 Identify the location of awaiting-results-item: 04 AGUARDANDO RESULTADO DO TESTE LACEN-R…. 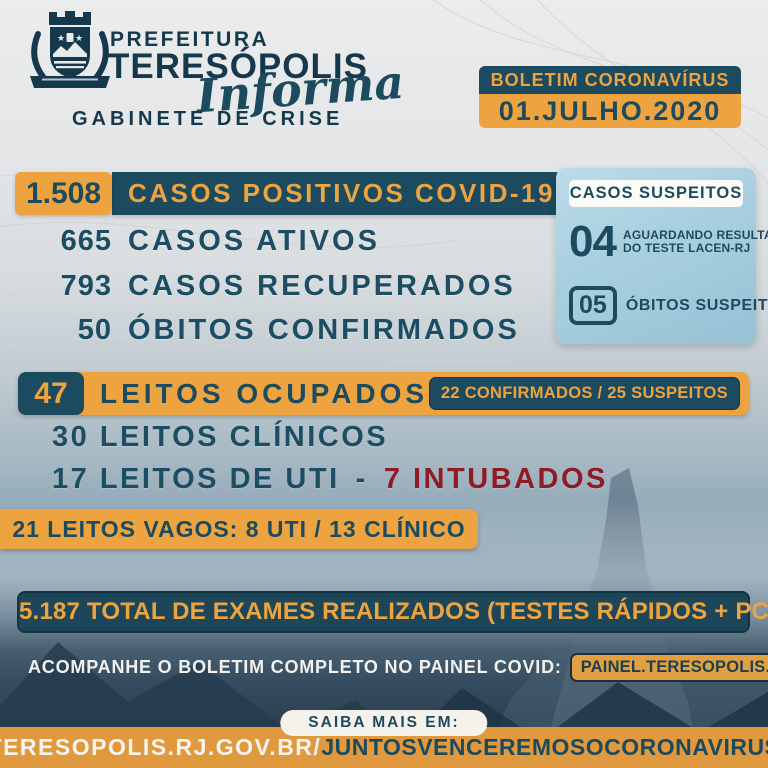
(668, 242).